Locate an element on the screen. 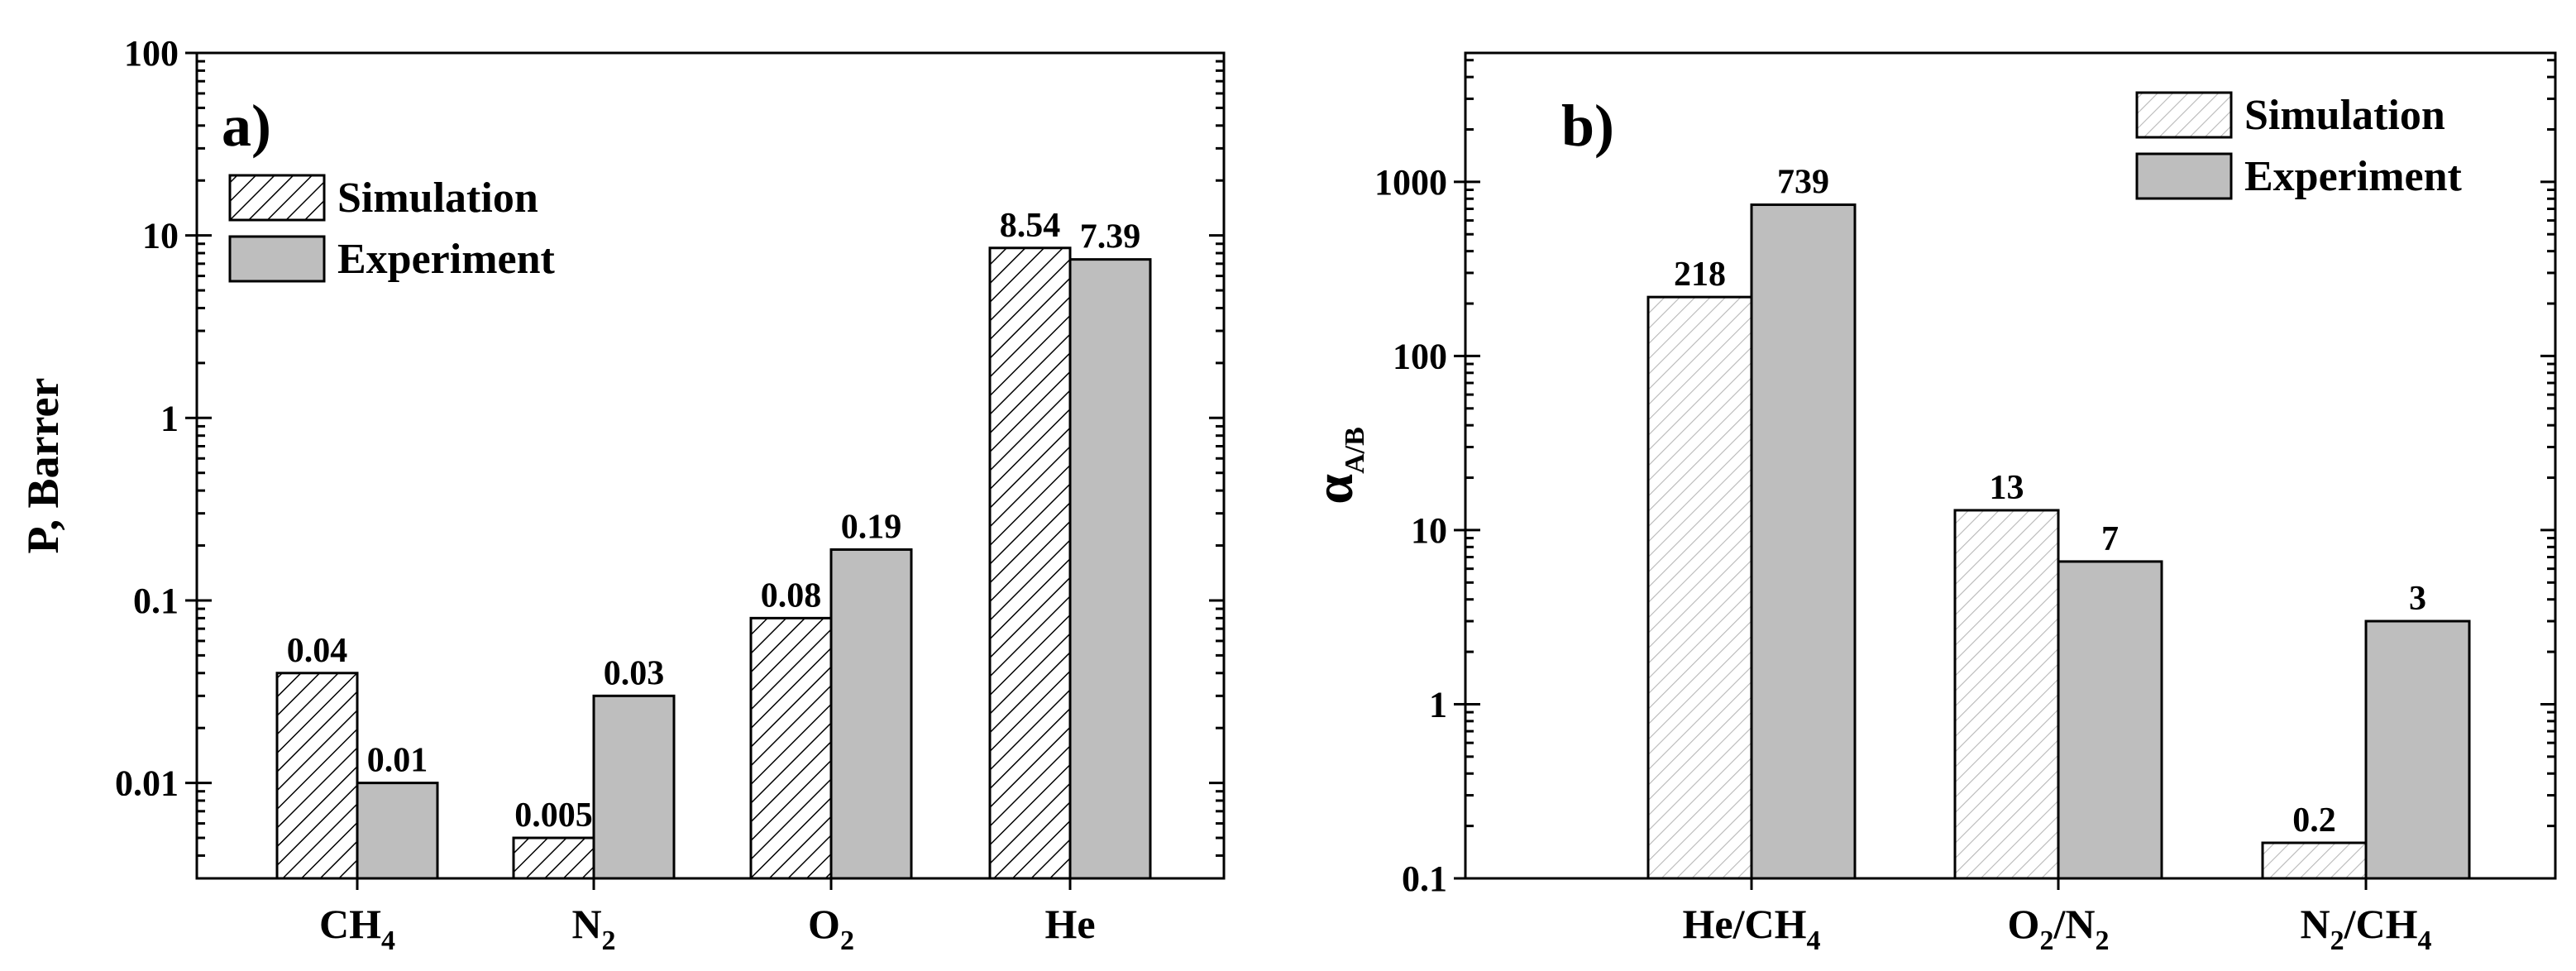 This screenshot has width=2576, height=971. y-tick-label-3: 10 is located at coordinates (160, 236).